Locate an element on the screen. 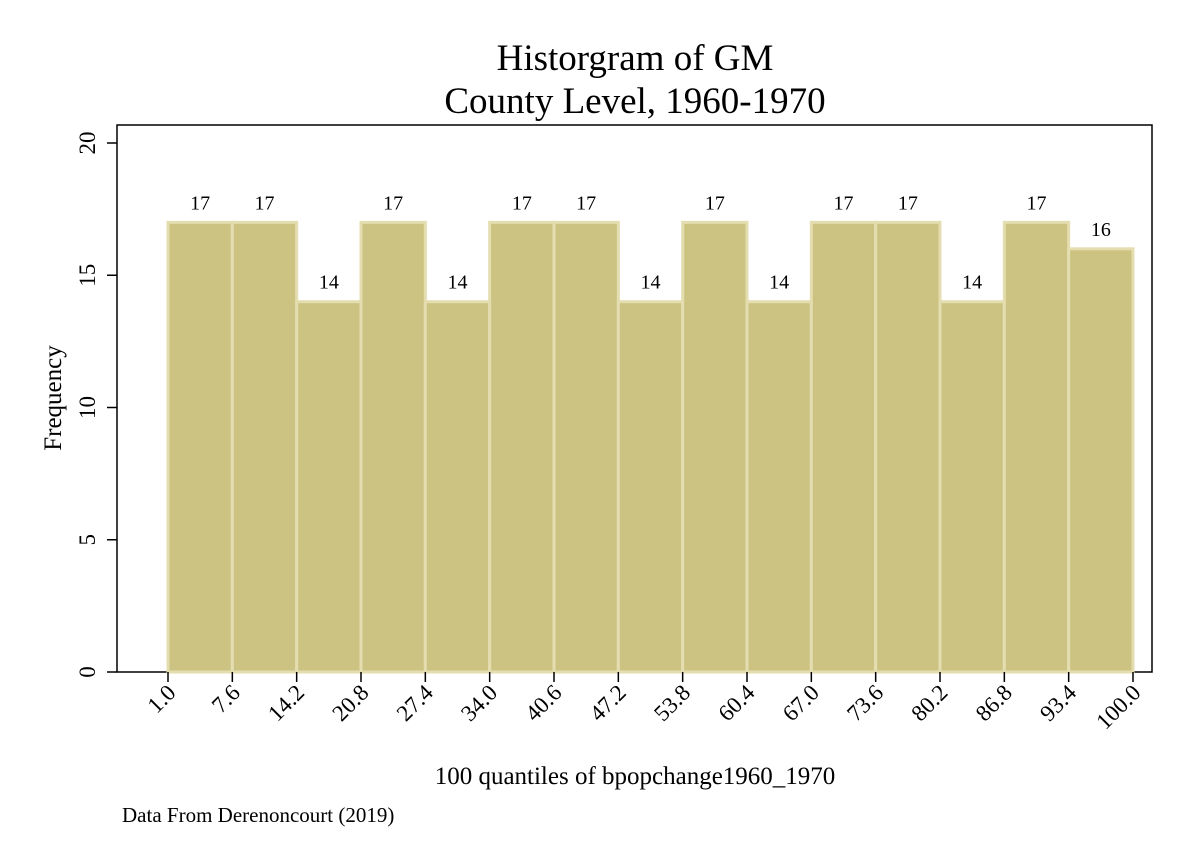 This screenshot has width=1183, height=866. y-tick-label: 10 is located at coordinates (87, 407).